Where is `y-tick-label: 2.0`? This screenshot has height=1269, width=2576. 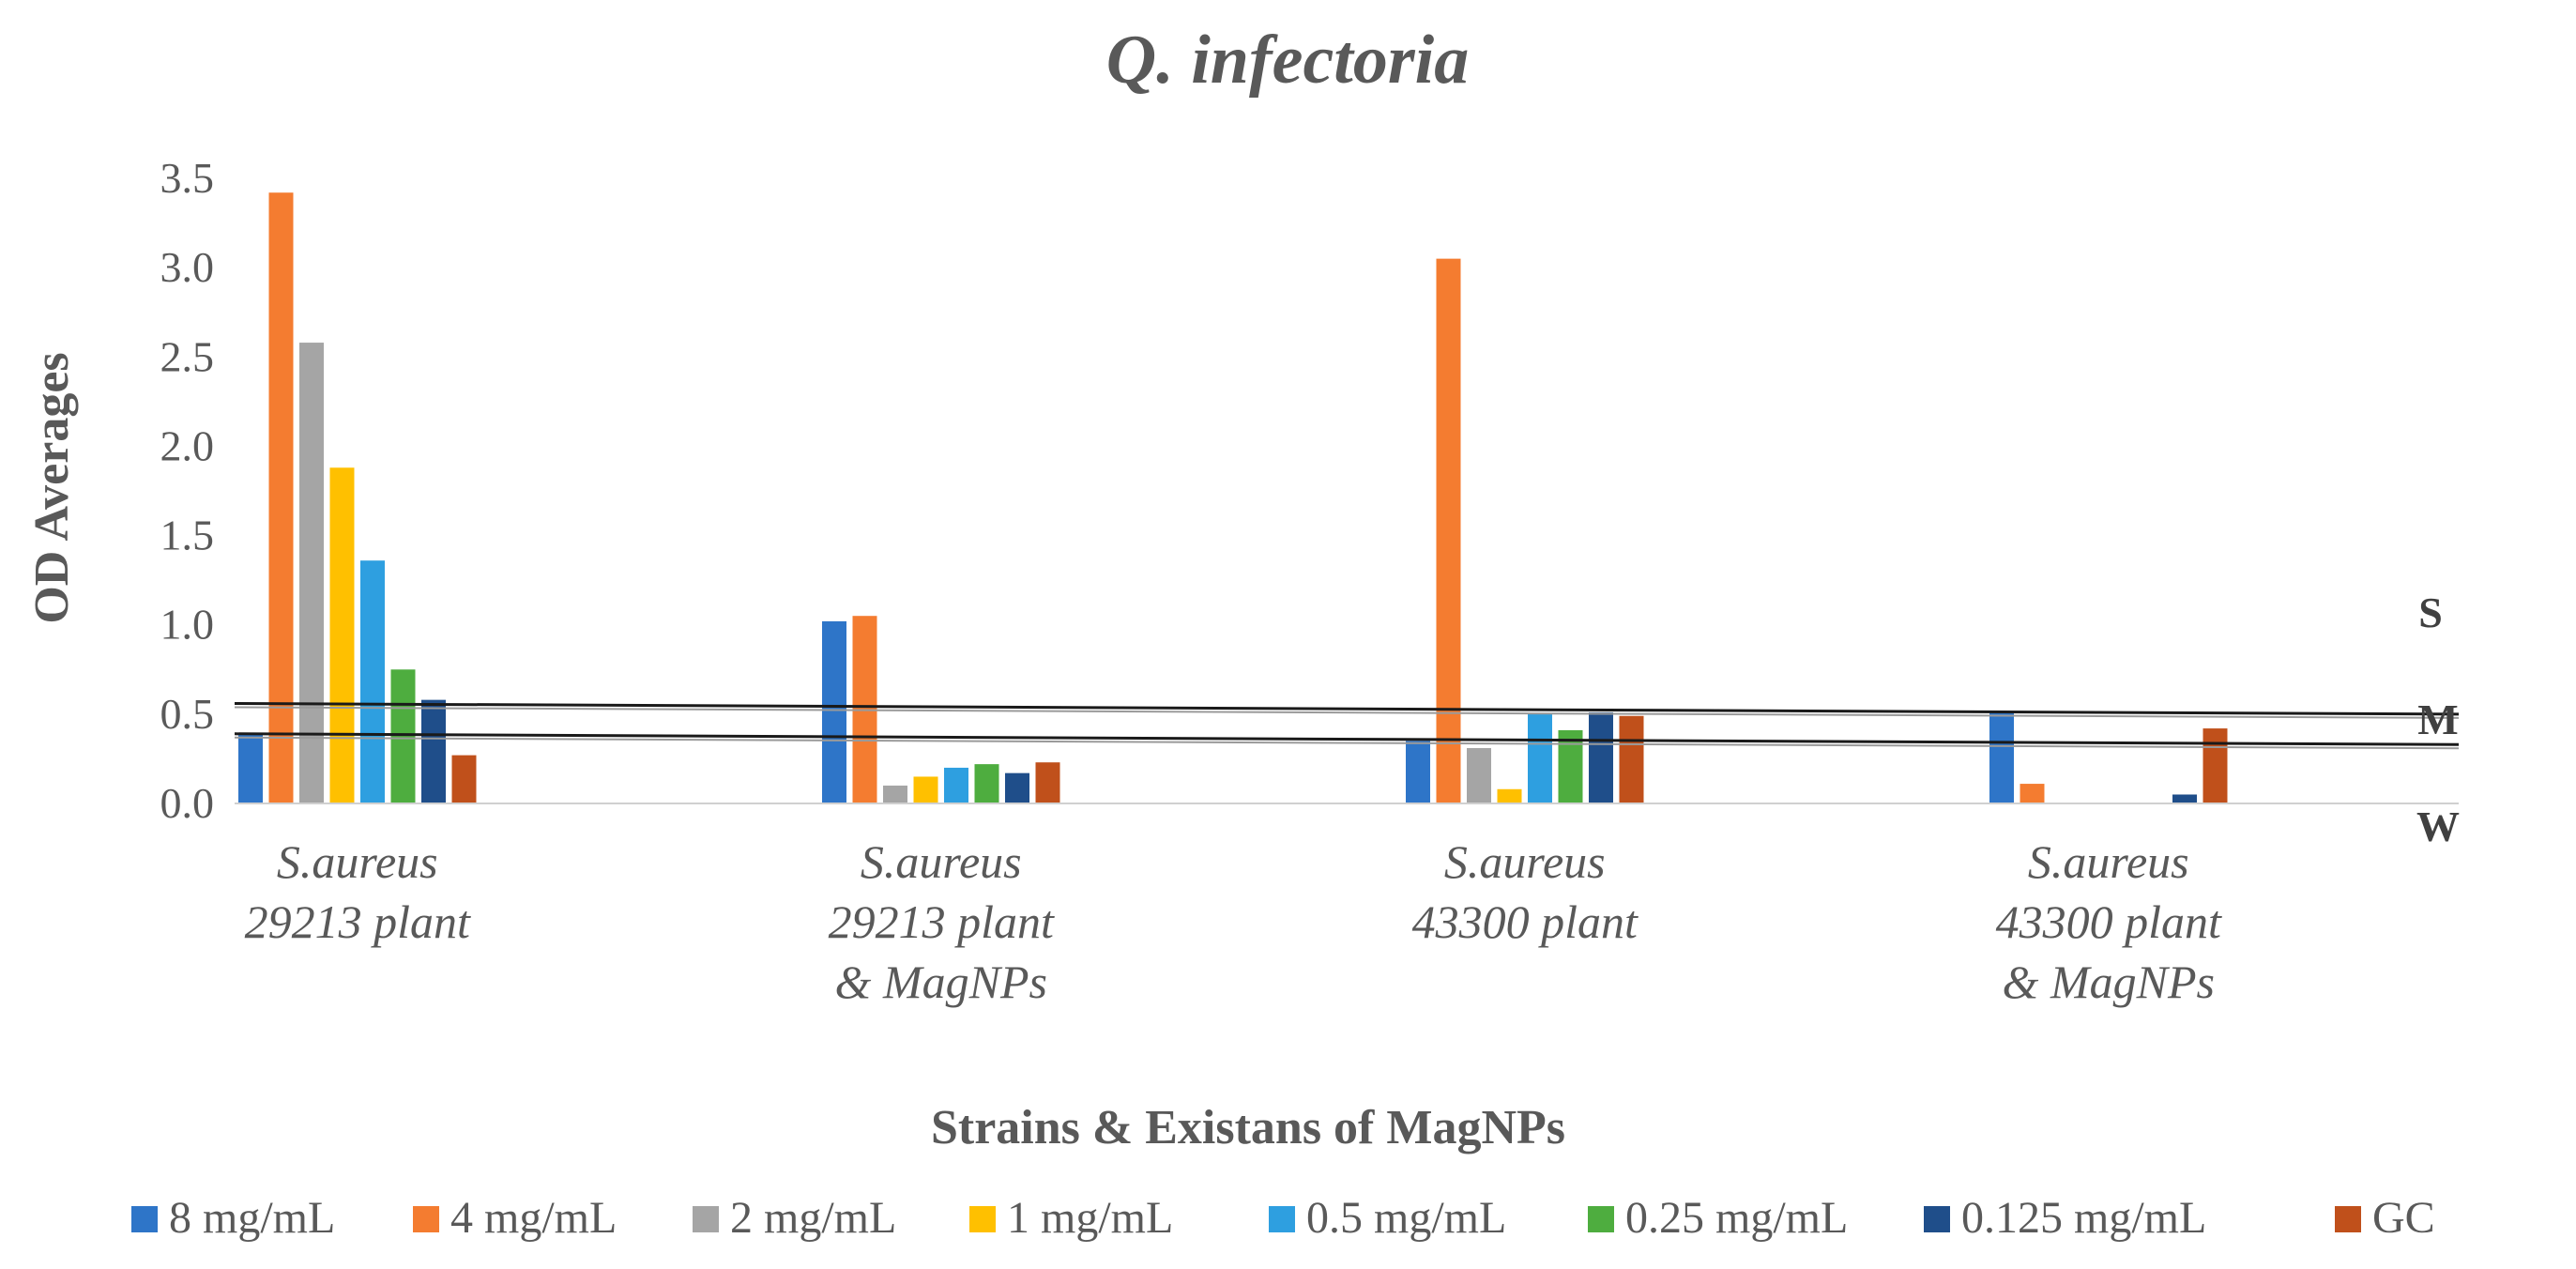 y-tick-label: 2.0 is located at coordinates (187, 445).